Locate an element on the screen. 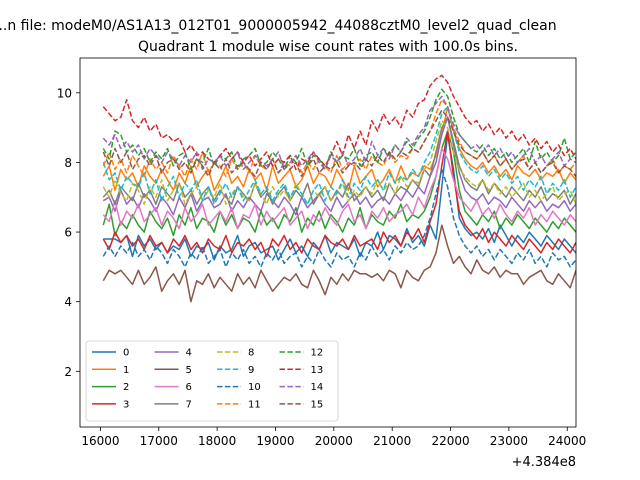  legend-label-14: 14 is located at coordinates (317, 387).